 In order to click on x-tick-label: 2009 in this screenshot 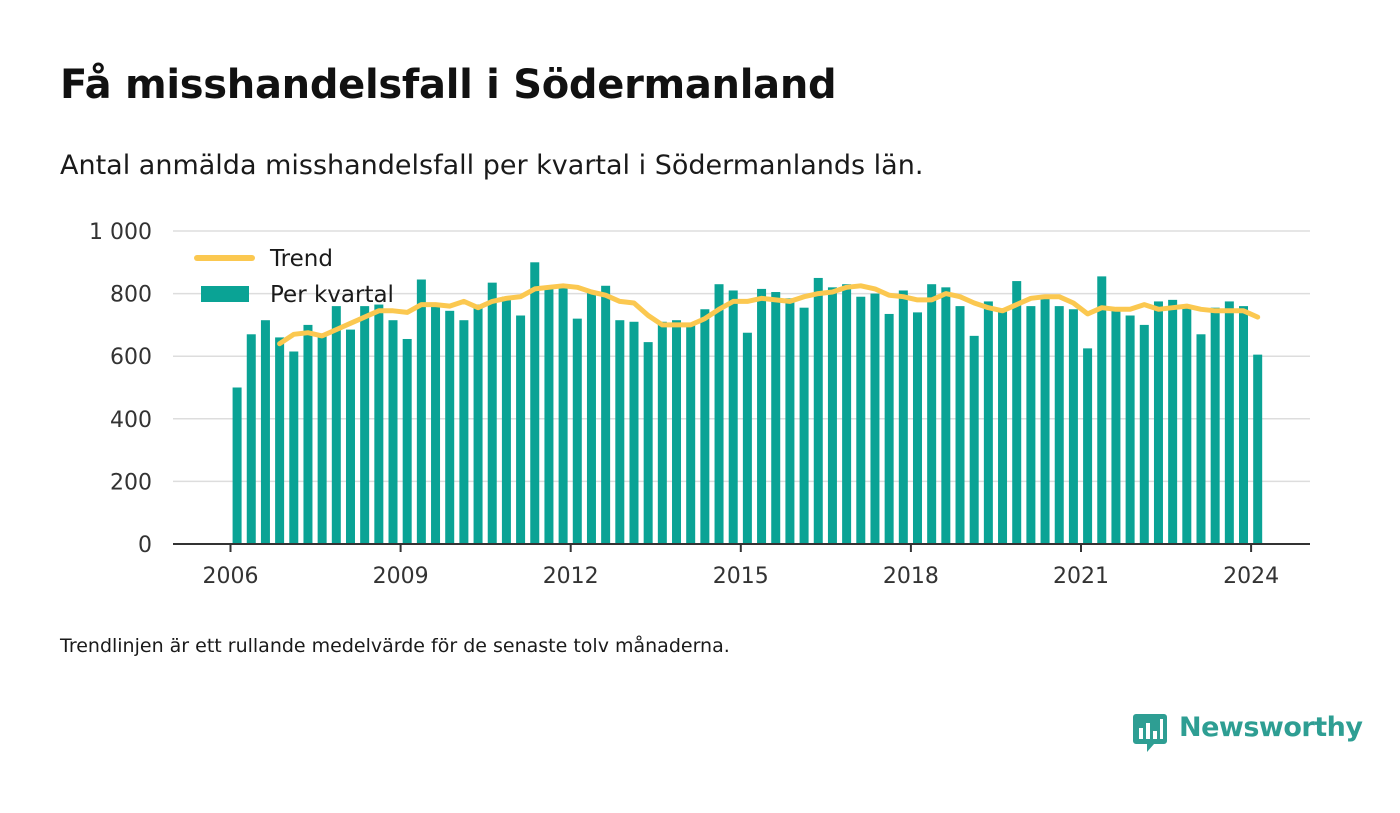, I will do `click(401, 576)`.